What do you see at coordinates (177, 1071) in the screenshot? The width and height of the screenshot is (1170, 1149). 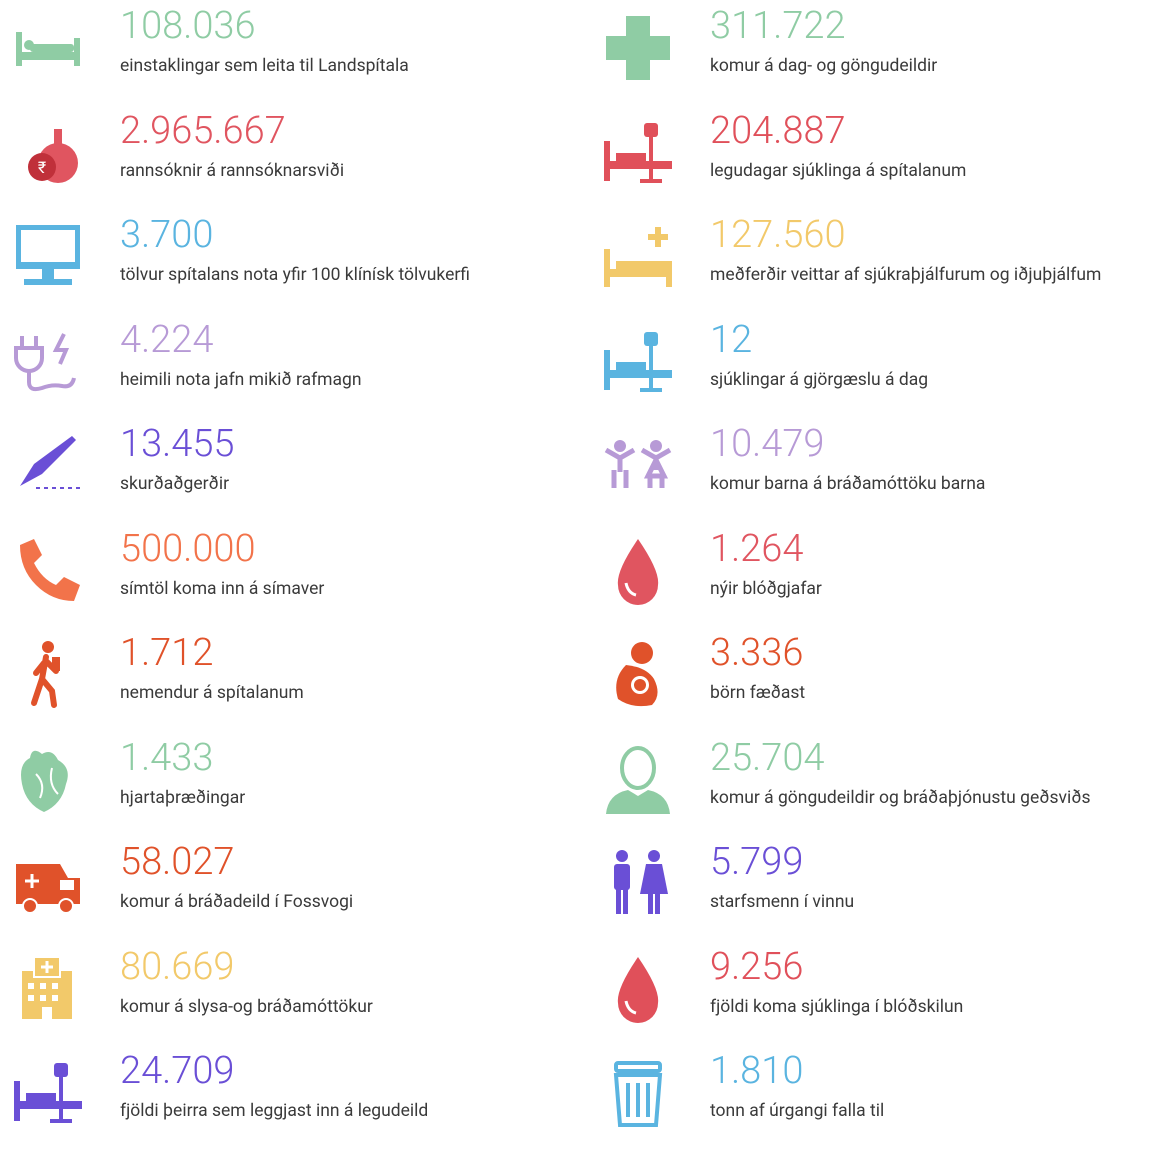 I see `stat-value: 24.709` at bounding box center [177, 1071].